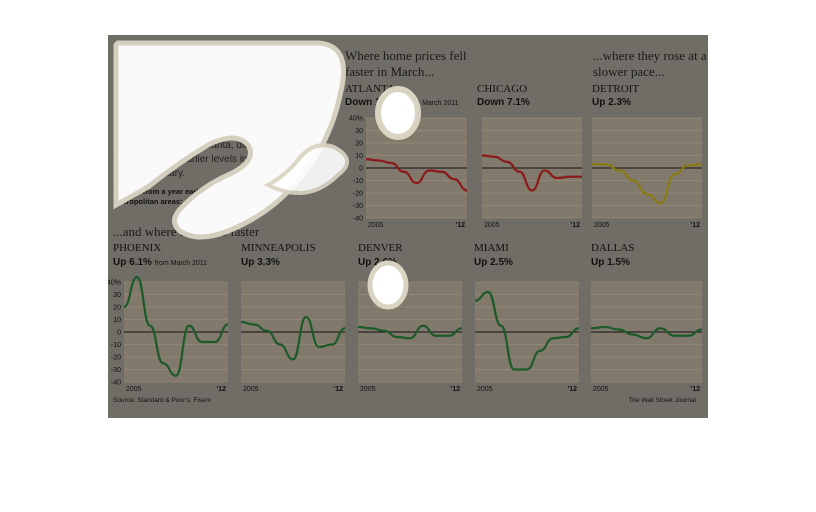 This screenshot has height=512, width=816. What do you see at coordinates (616, 89) in the screenshot?
I see `city-label-detroit: DETROIT` at bounding box center [616, 89].